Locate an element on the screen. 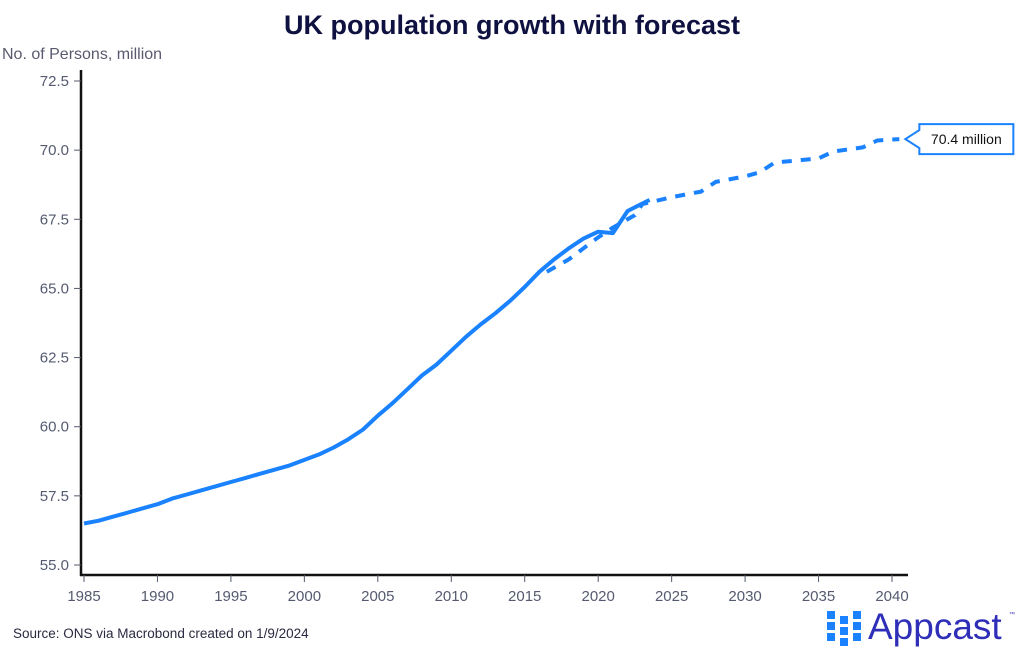  annotation-label: 70.4 million is located at coordinates (966, 139).